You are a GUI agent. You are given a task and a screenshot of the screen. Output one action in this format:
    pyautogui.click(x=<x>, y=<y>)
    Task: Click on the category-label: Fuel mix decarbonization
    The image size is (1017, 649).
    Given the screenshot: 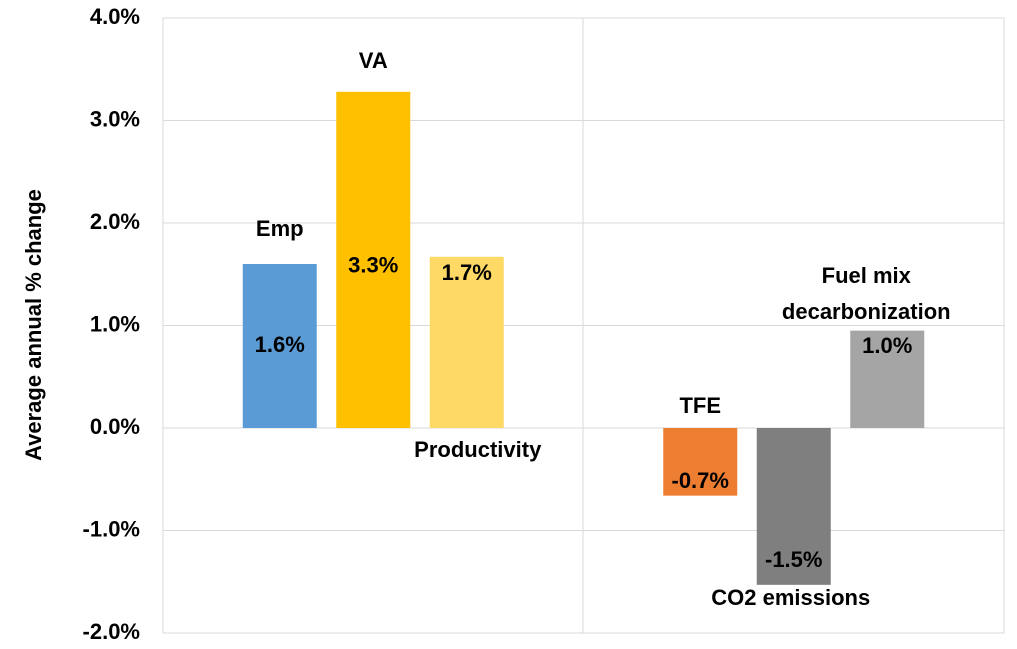 What is the action you would take?
    pyautogui.click(x=866, y=293)
    